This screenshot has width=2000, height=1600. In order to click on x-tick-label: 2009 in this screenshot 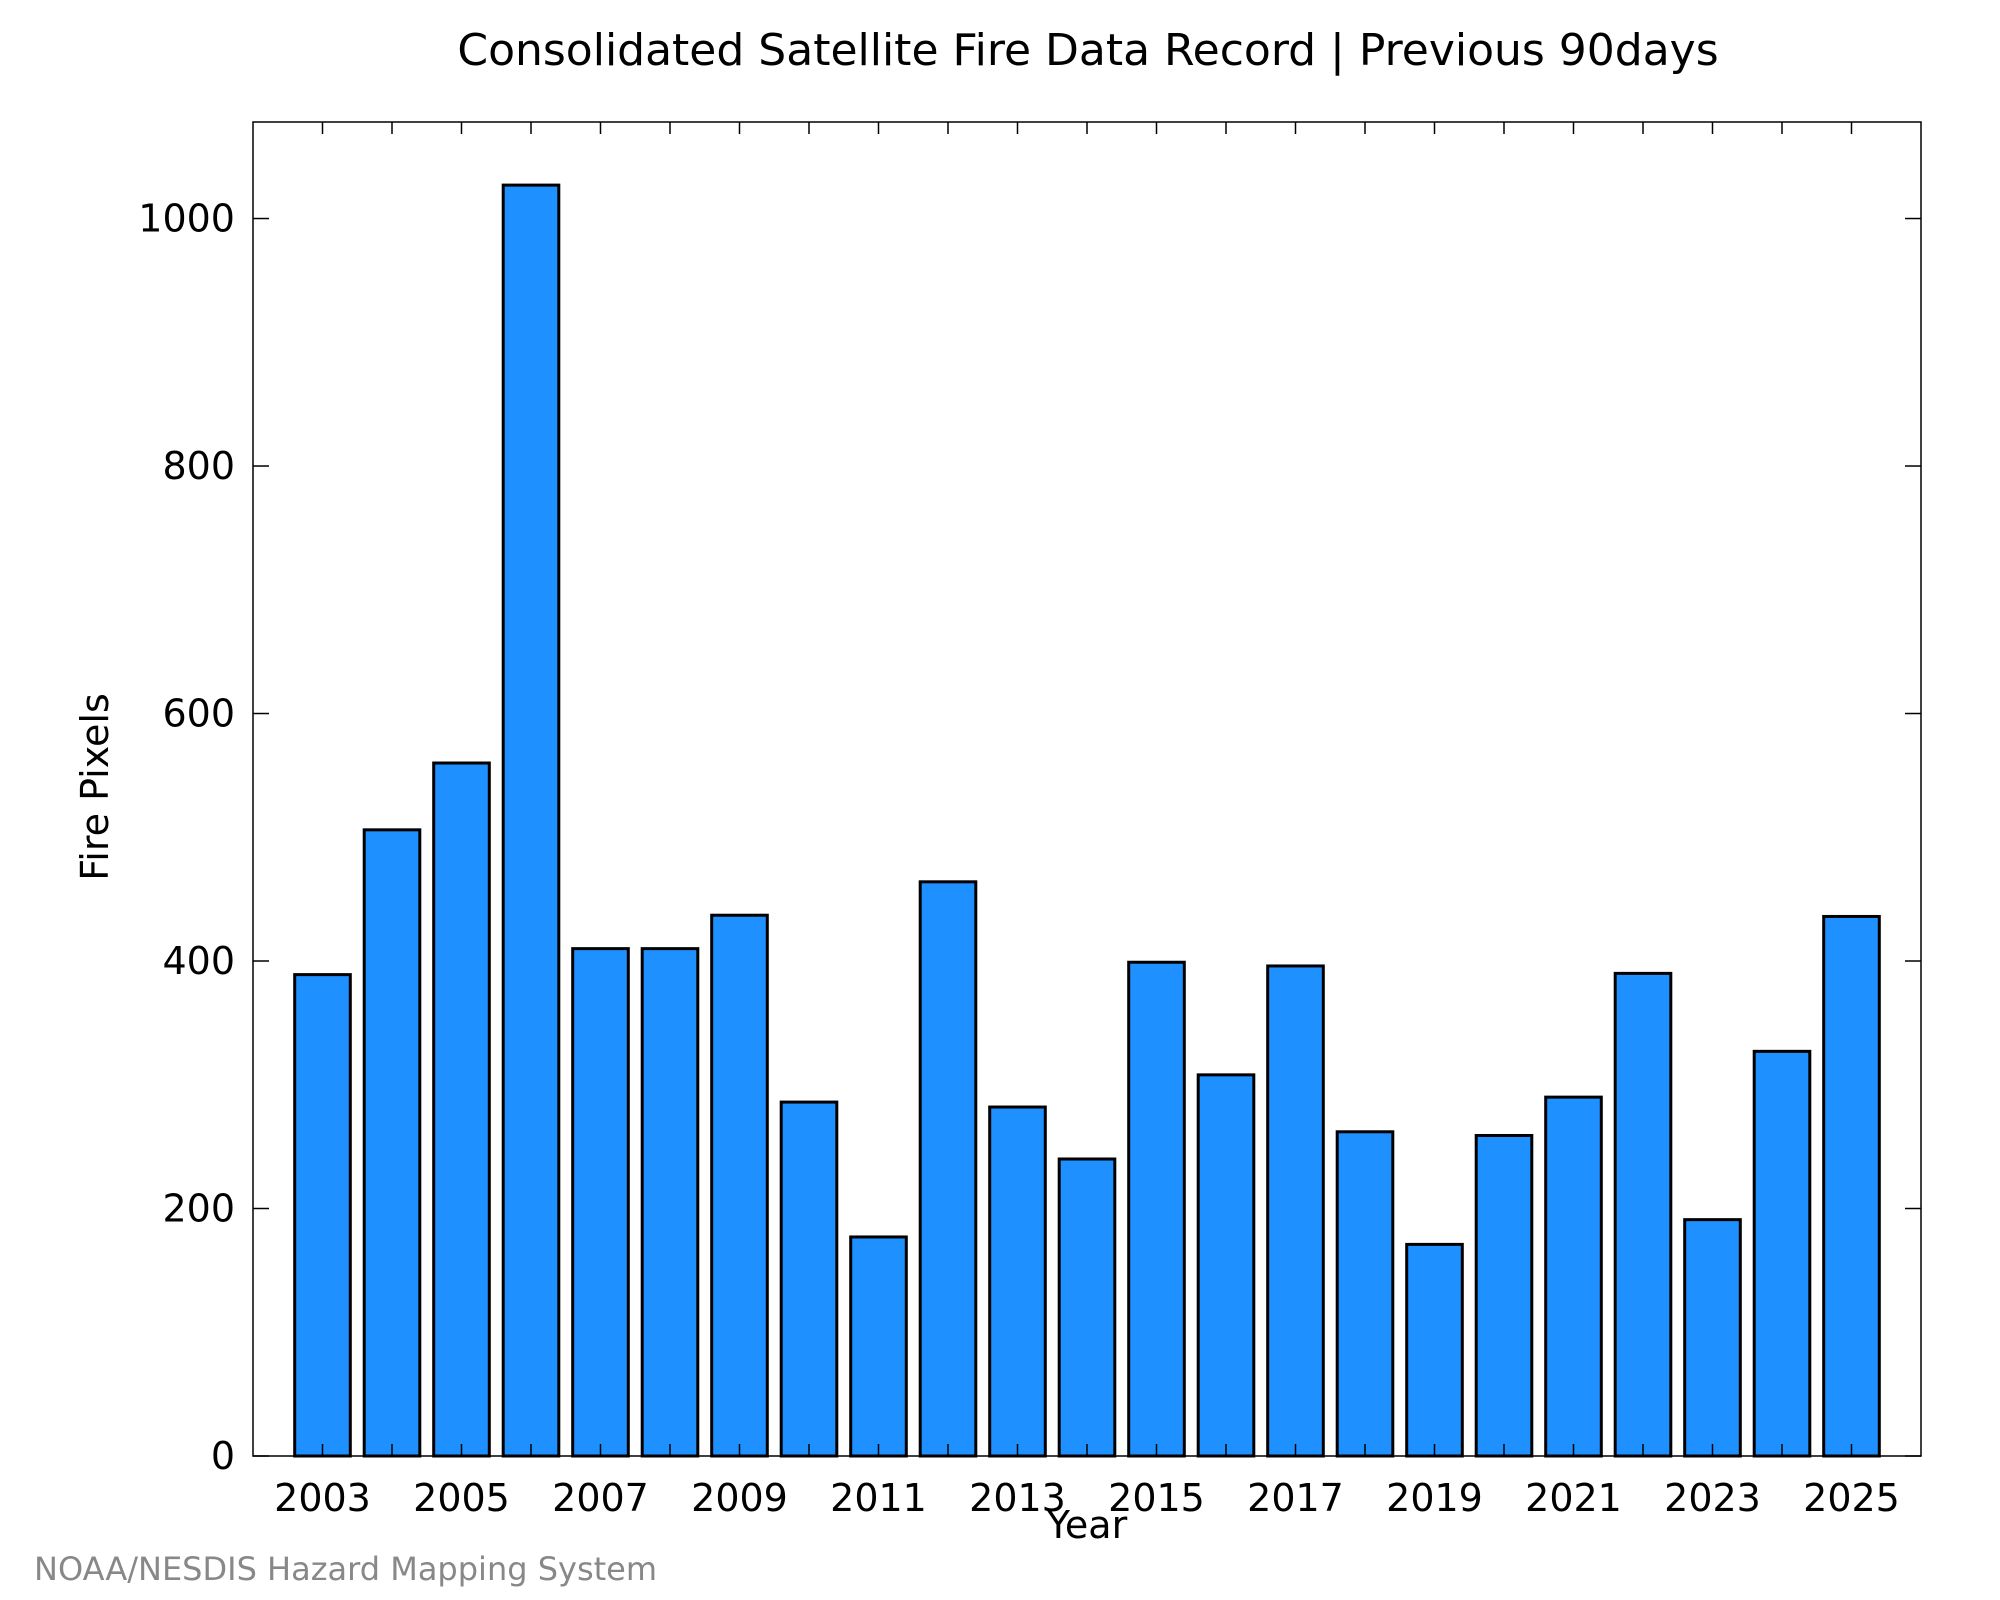, I will do `click(739, 1498)`.